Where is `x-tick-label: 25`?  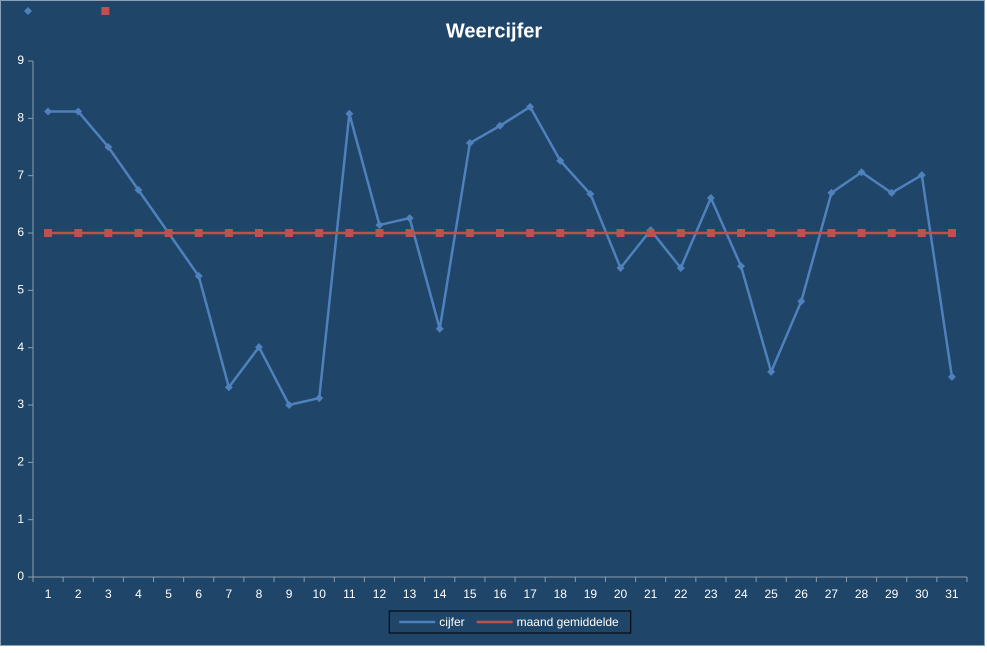
x-tick-label: 25 is located at coordinates (771, 594).